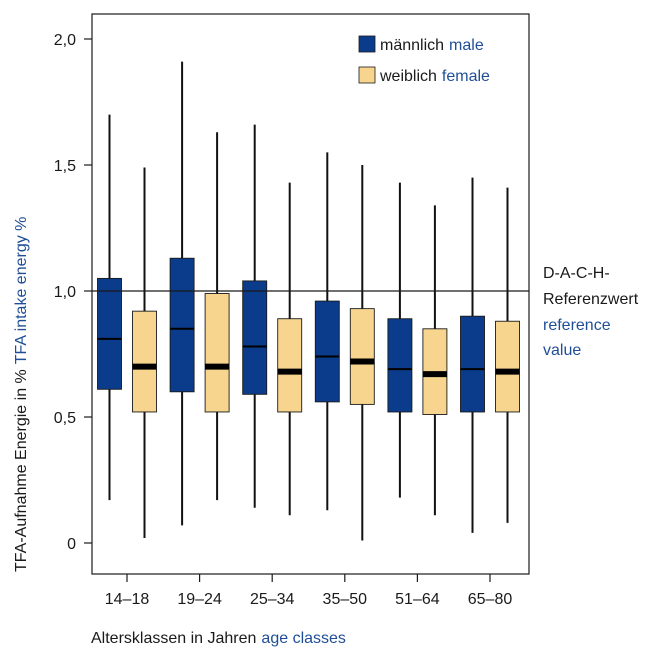  Describe the element at coordinates (272, 599) in the screenshot. I see `x-tick-label: 25–34` at that location.